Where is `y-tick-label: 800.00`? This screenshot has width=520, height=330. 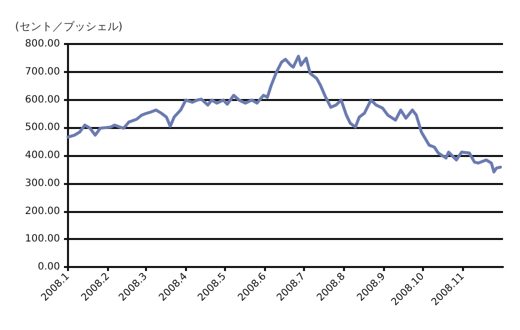 y-tick-label: 800.00 is located at coordinates (42, 44).